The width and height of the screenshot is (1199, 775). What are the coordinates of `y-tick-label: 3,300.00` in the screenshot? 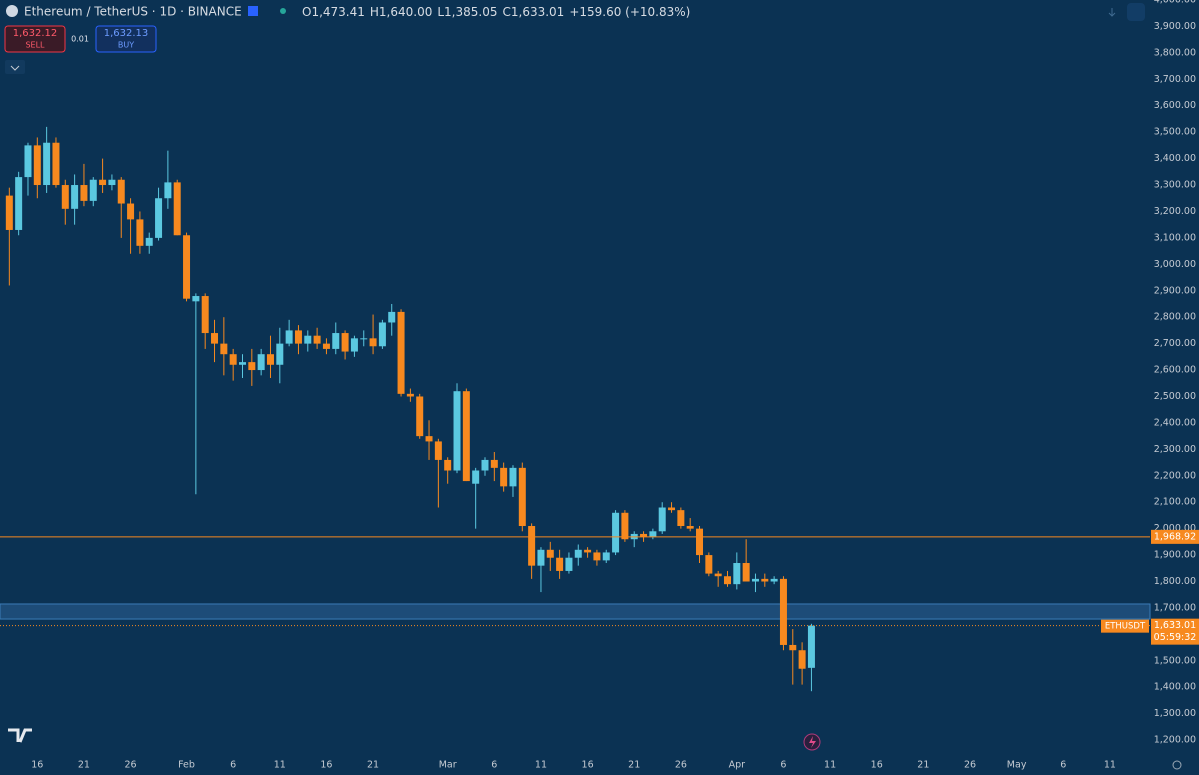 It's located at (1175, 185).